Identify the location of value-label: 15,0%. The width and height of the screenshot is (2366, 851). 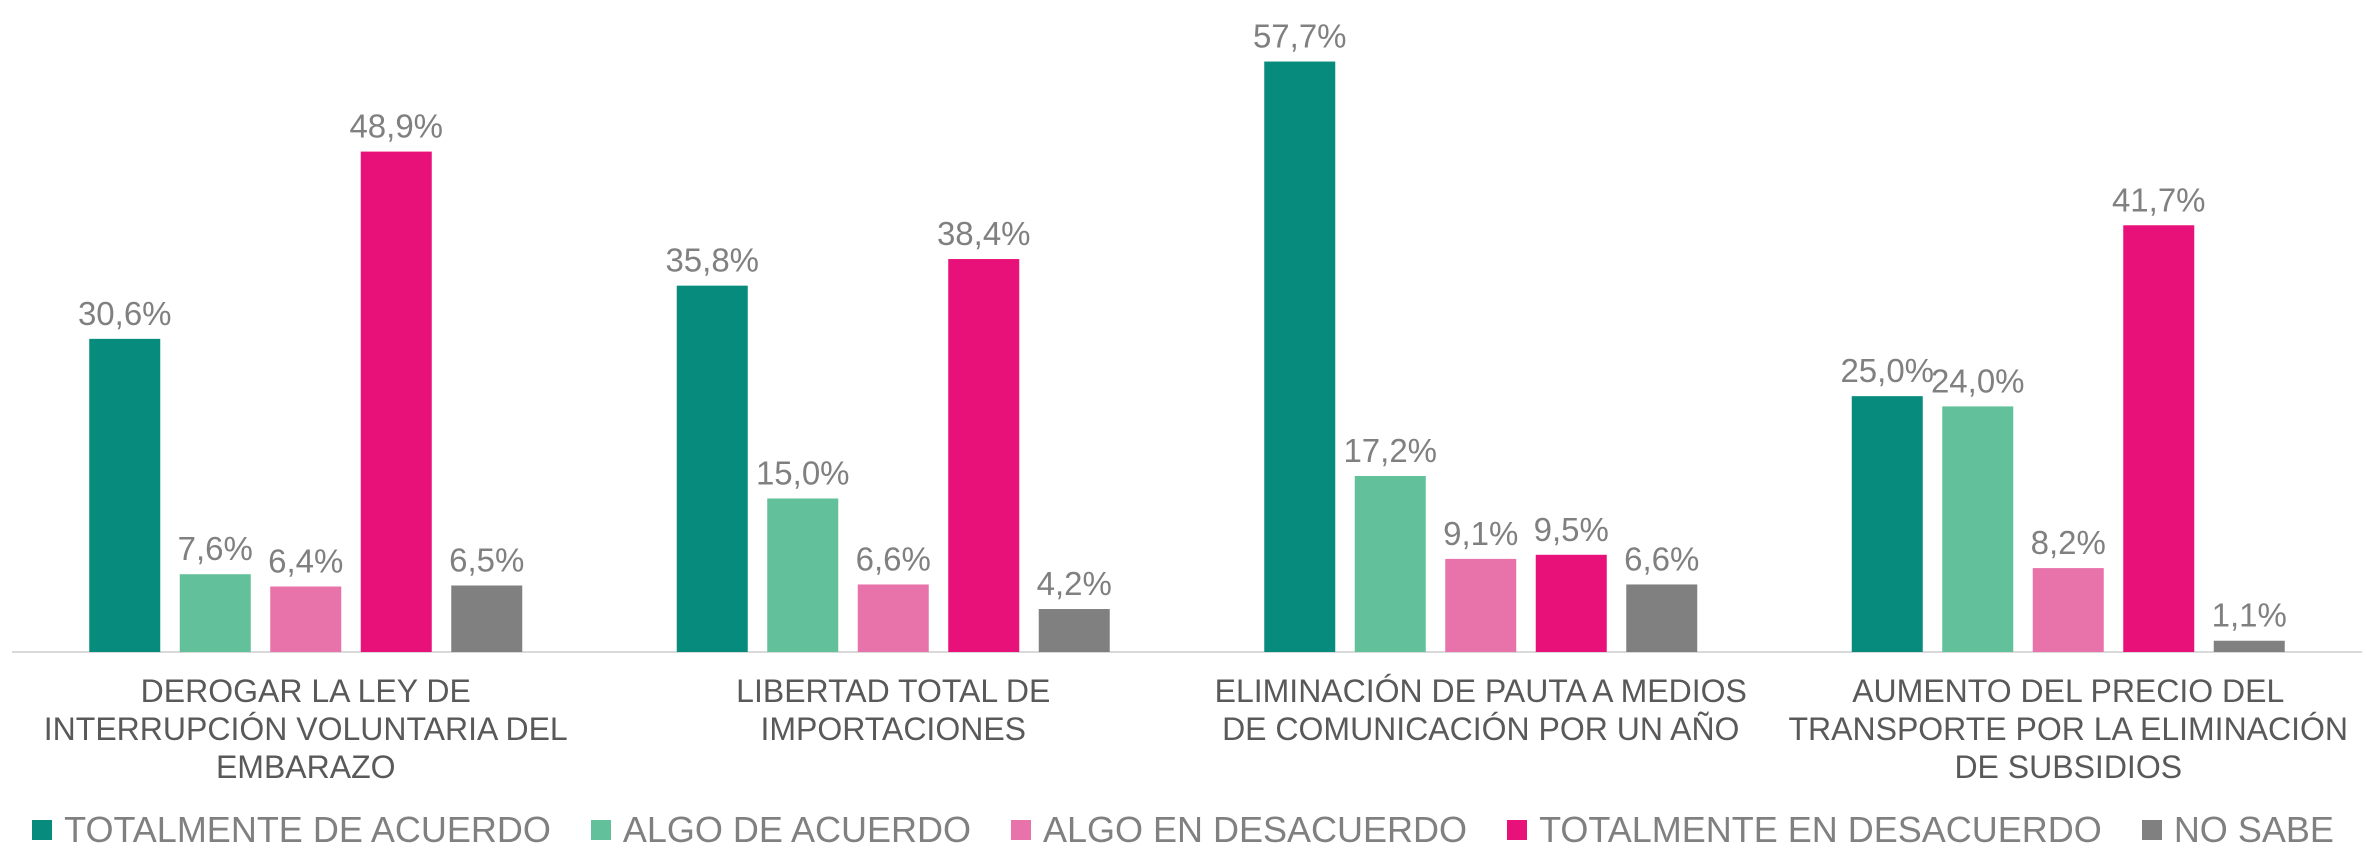
(803, 473).